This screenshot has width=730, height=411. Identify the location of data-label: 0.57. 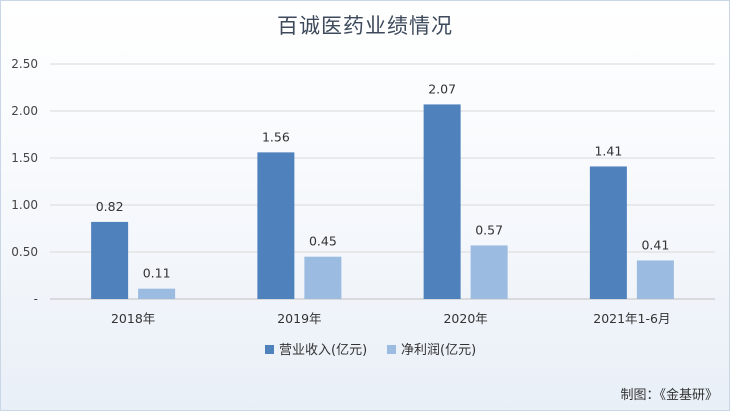
(489, 229).